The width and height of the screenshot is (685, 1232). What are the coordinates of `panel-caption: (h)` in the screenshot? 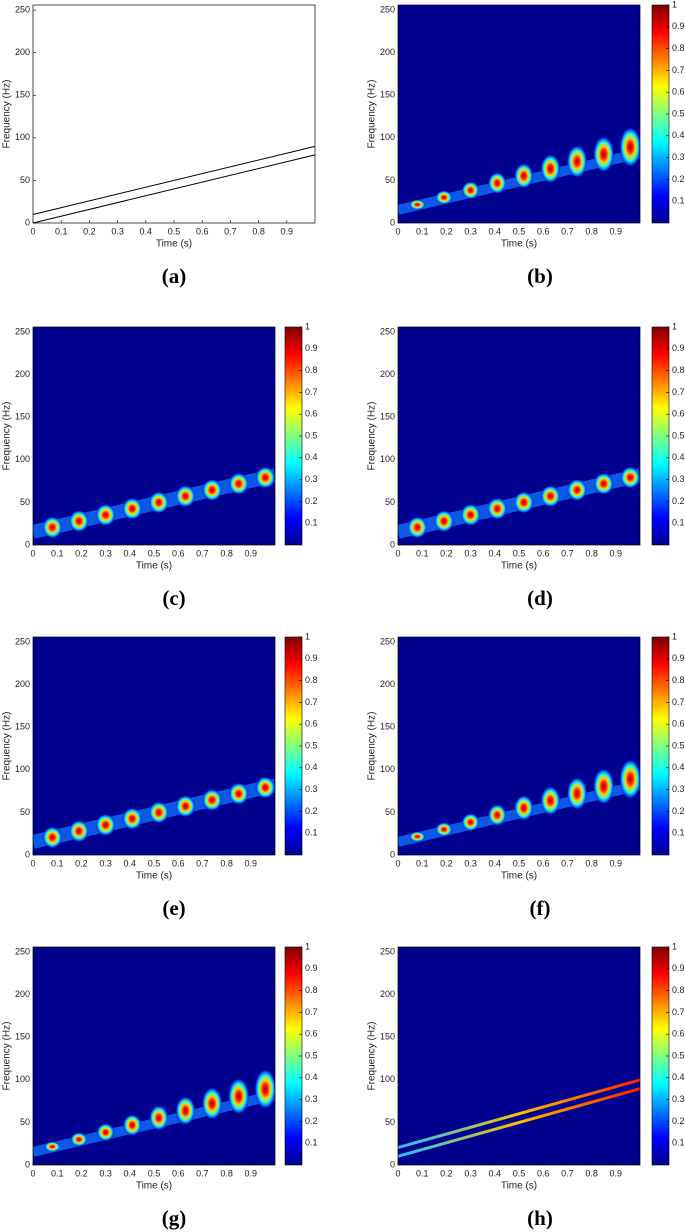 It's located at (540, 1218).